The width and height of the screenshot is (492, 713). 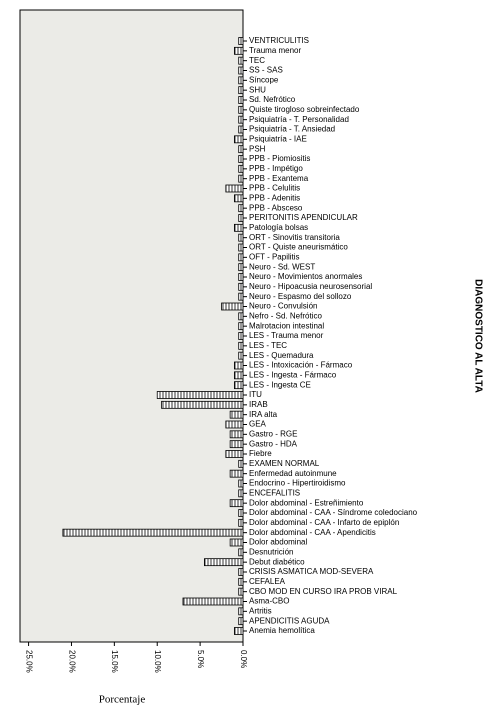 What do you see at coordinates (298, 247) in the screenshot?
I see `y-tick-label: ORT - Quiste aneurismático` at bounding box center [298, 247].